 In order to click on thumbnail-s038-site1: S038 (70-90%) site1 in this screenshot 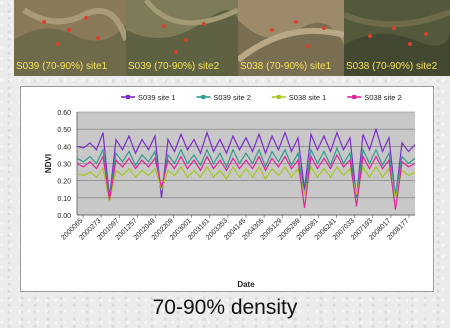, I will do `click(291, 38)`.